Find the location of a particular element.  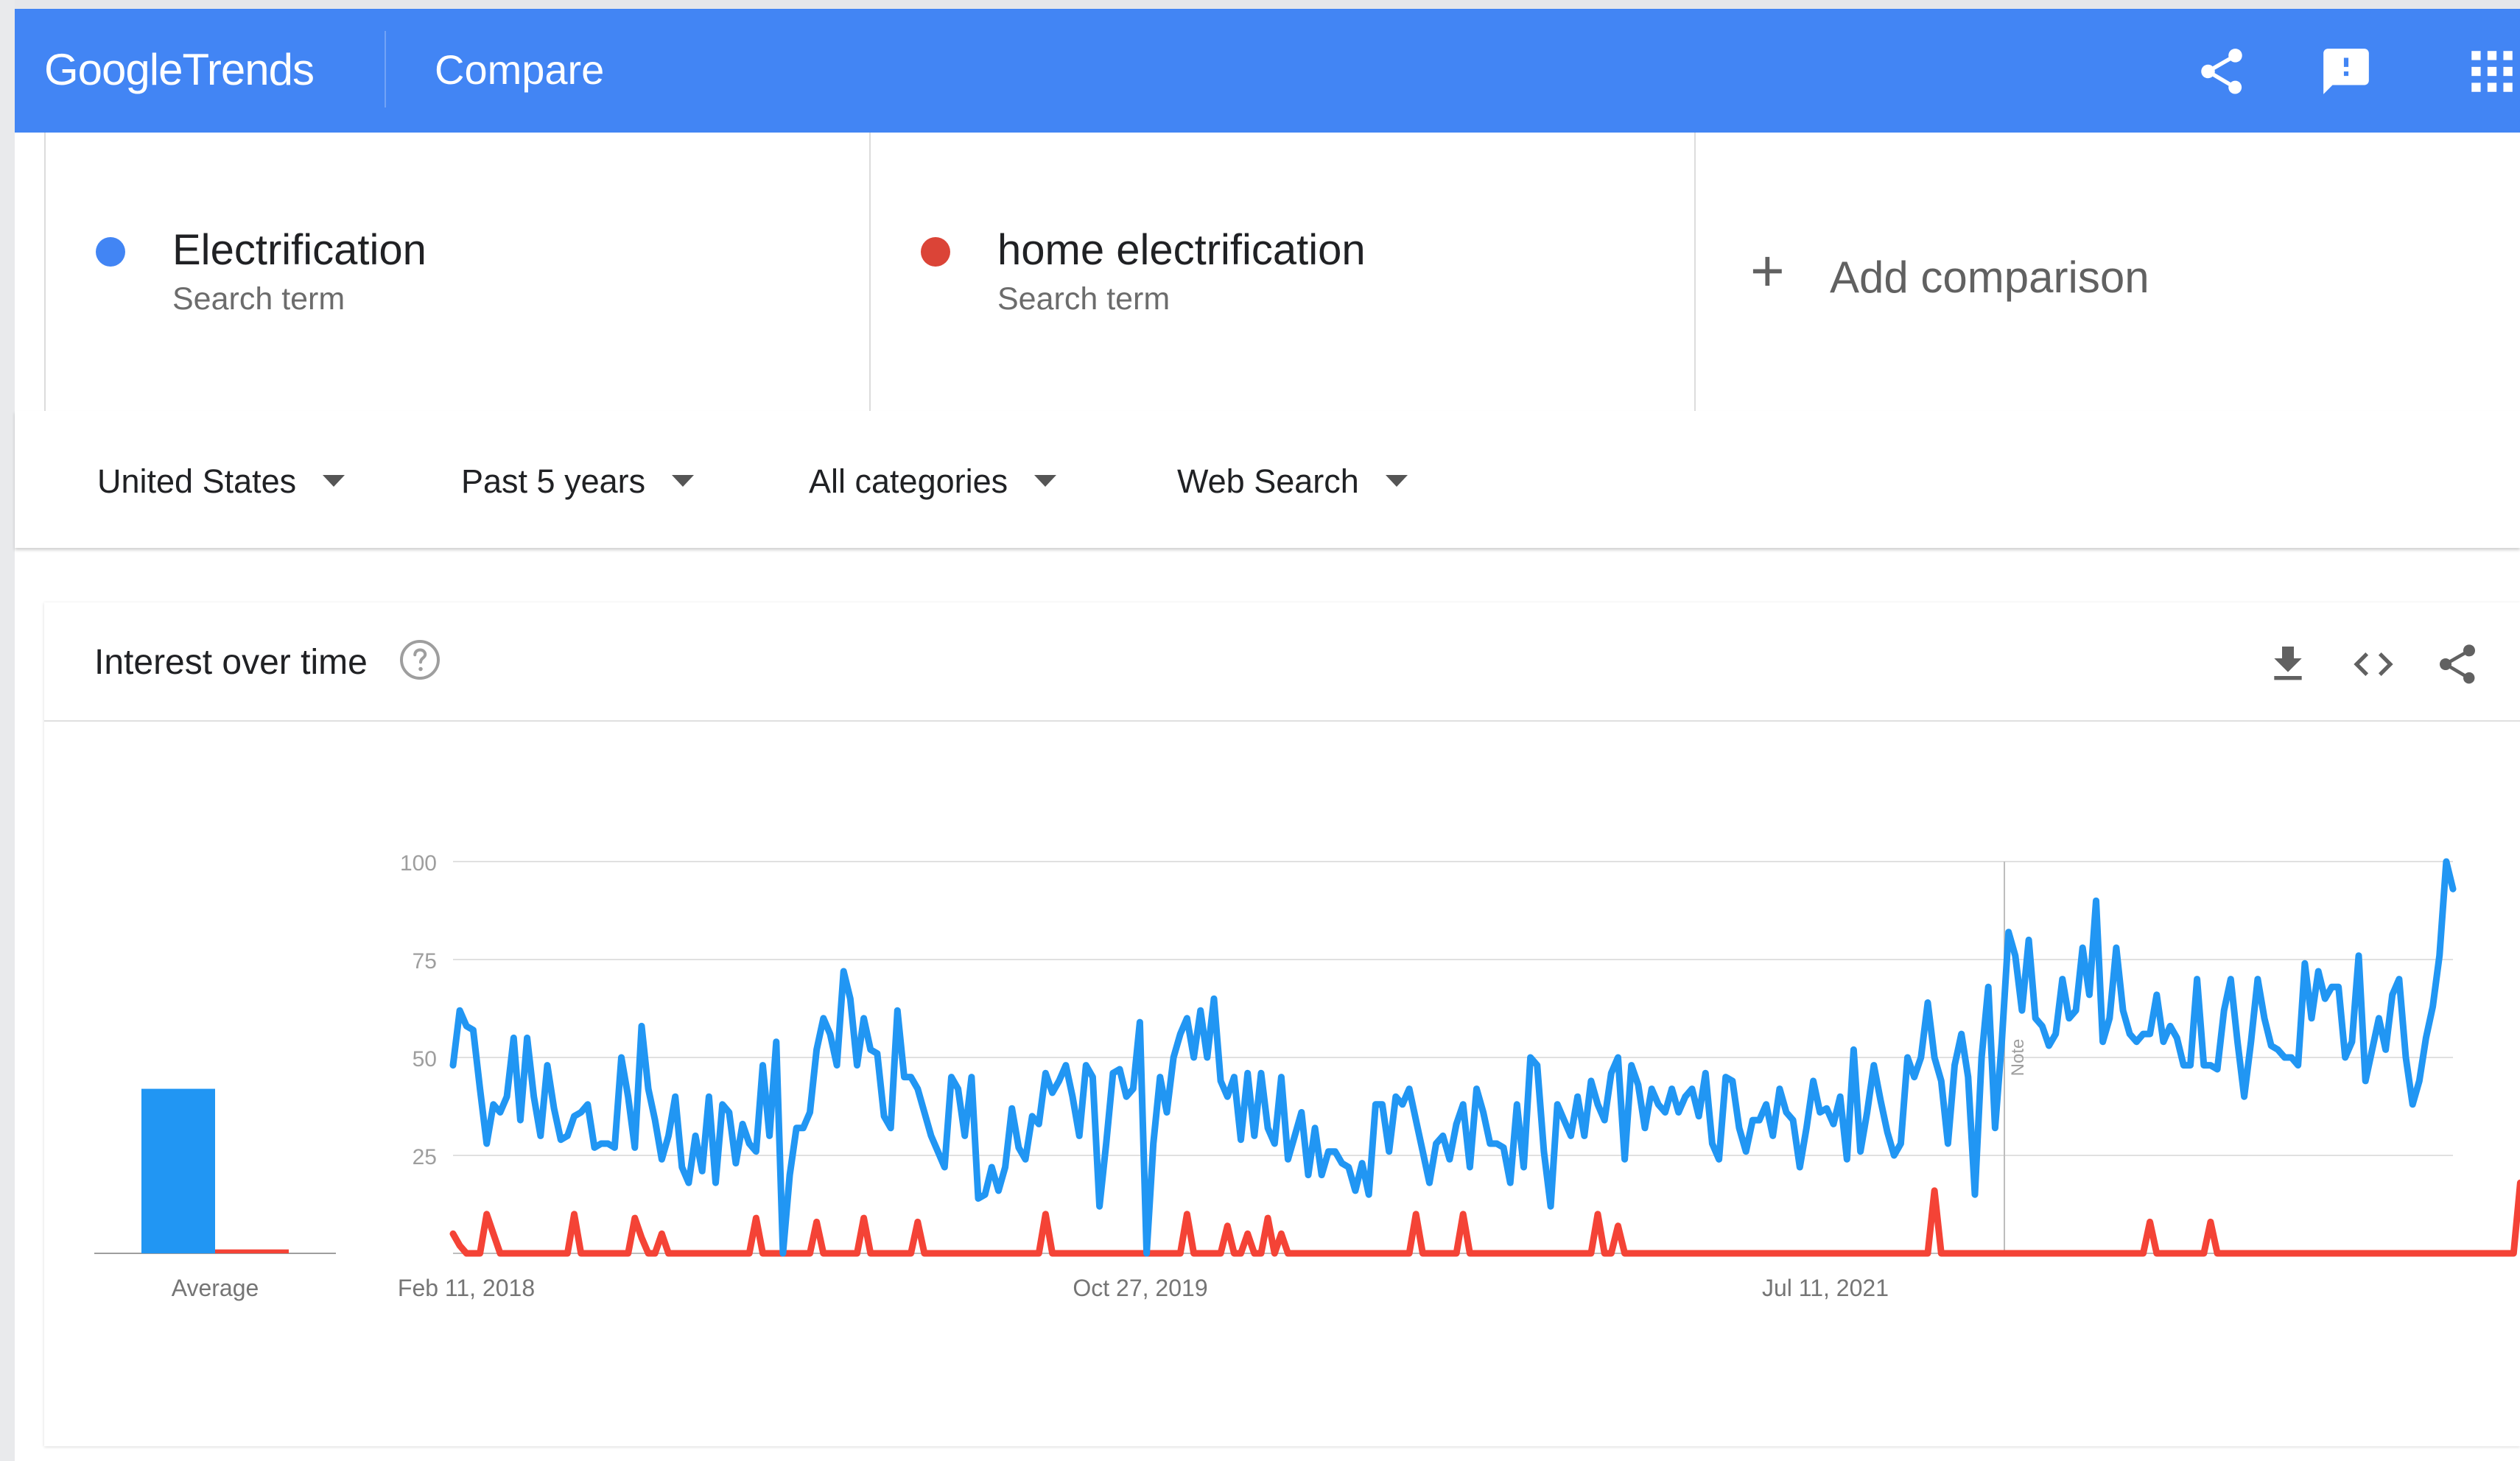

note-label: Note is located at coordinates (2018, 1058).